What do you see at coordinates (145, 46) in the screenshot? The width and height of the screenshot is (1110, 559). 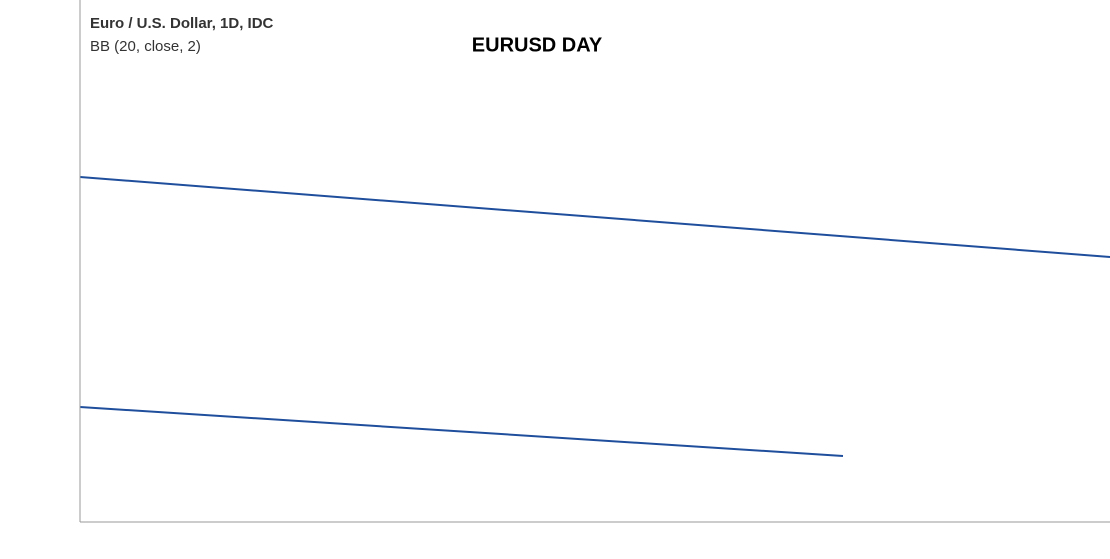 I see `indicator-label: BB (20, close, 2)` at bounding box center [145, 46].